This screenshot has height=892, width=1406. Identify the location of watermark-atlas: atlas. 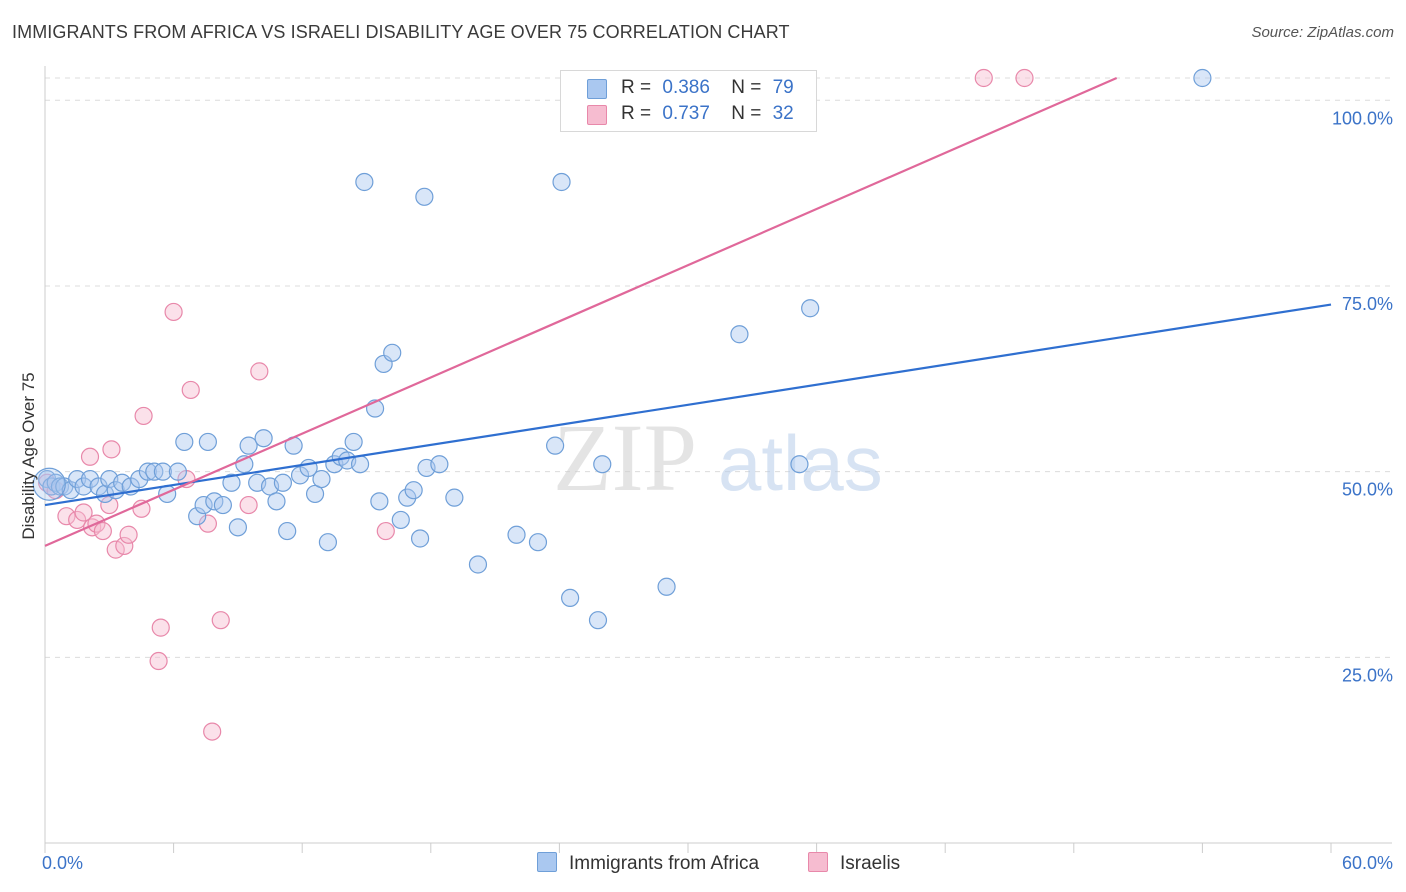
(800, 463).